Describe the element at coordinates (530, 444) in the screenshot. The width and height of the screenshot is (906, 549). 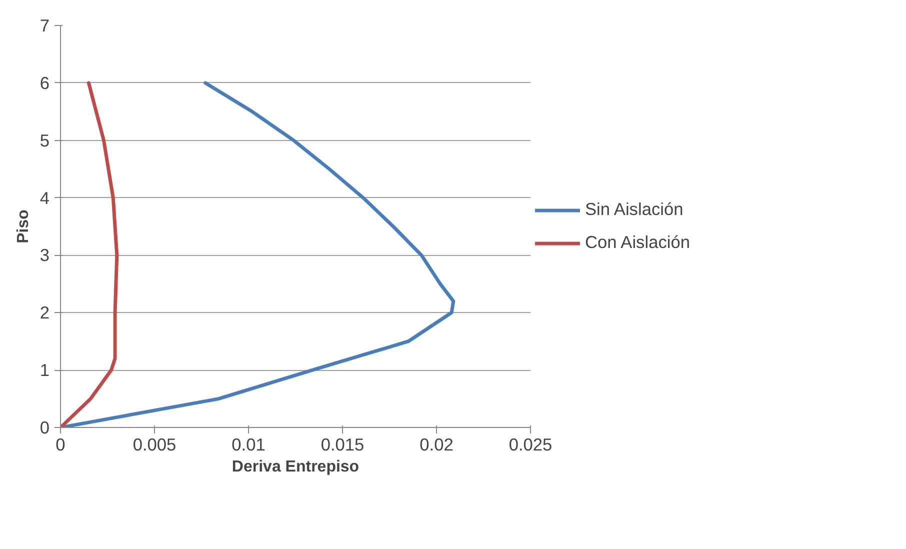
I see `x-tick-label: 0.025` at that location.